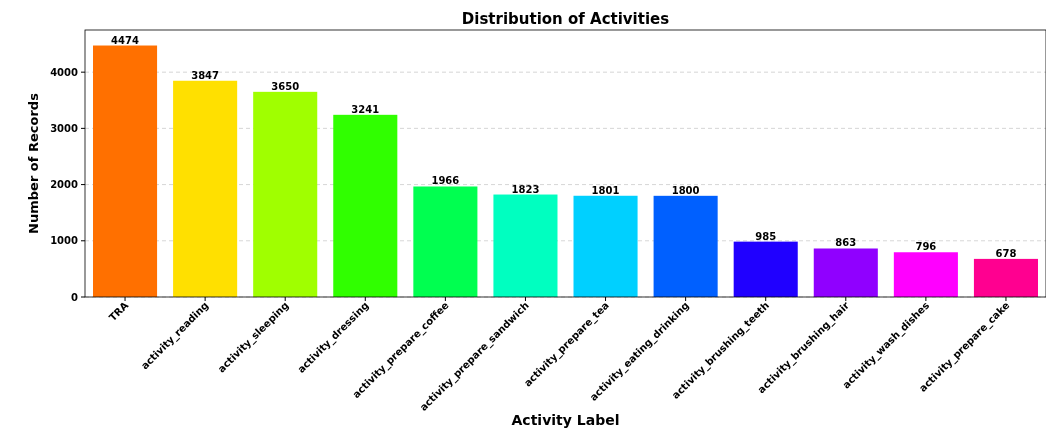 This screenshot has width=1054, height=439. What do you see at coordinates (525, 189) in the screenshot?
I see `data-label: 1823` at bounding box center [525, 189].